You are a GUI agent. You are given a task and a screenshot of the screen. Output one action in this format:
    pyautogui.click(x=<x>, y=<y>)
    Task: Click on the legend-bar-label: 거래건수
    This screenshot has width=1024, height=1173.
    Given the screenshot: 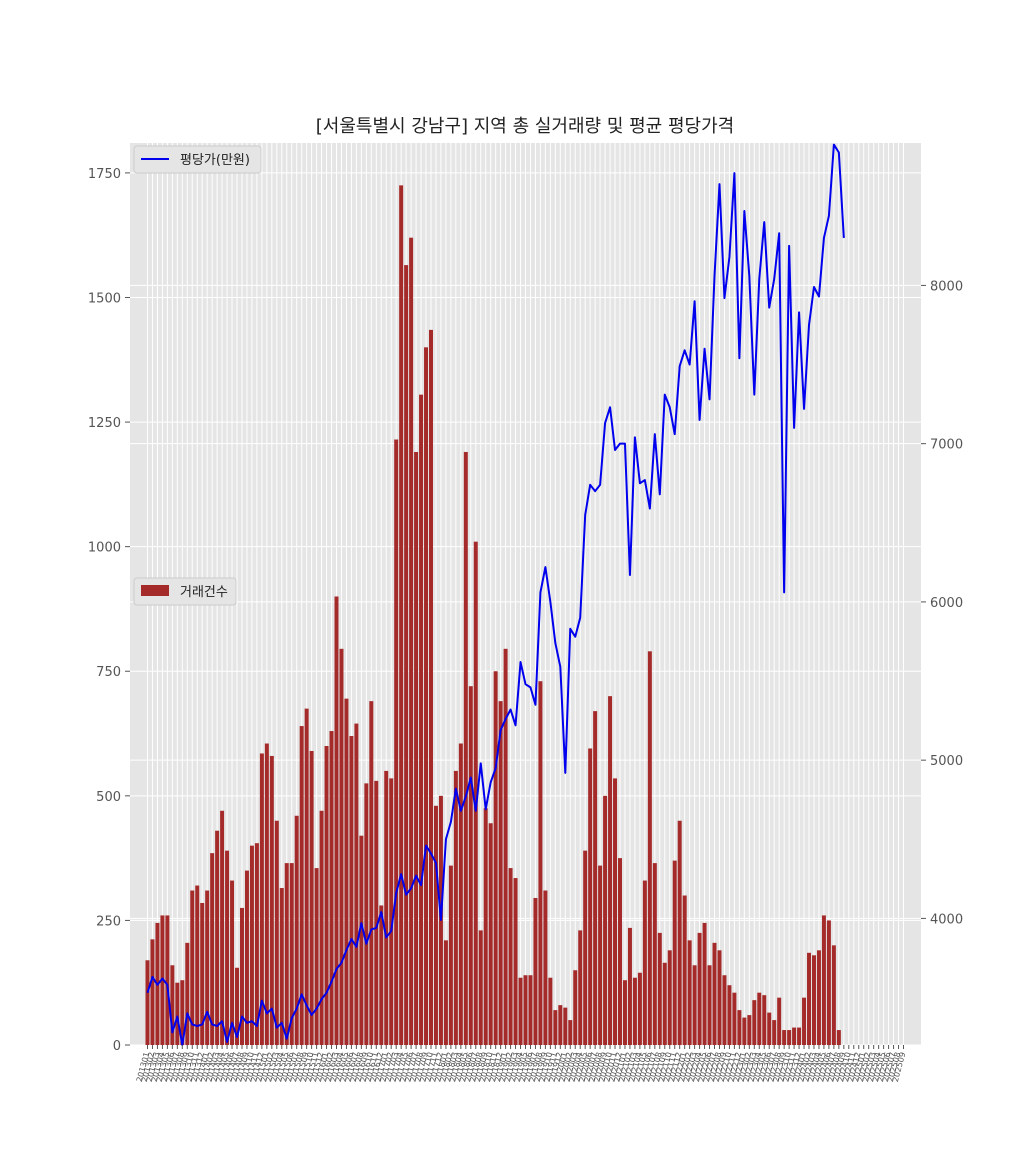 What is the action you would take?
    pyautogui.click(x=204, y=592)
    